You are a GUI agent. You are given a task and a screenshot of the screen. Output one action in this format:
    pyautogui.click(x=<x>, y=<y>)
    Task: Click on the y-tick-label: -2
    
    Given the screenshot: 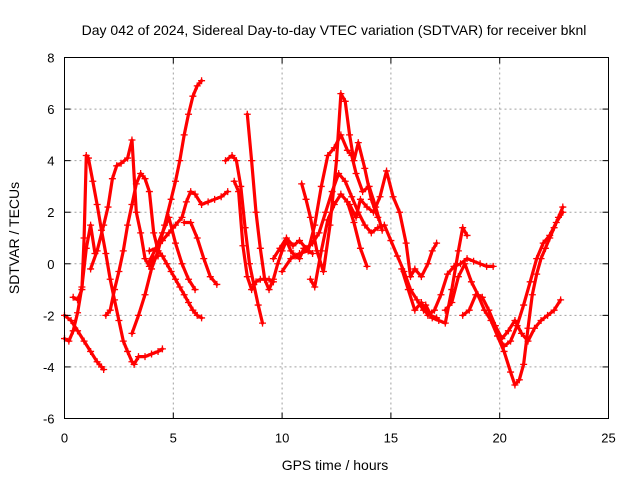 What is the action you would take?
    pyautogui.click(x=49, y=315)
    